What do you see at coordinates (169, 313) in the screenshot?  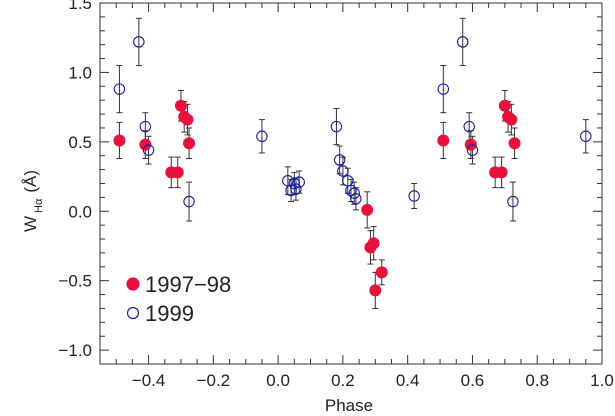 I see `legend-label: 1999` at bounding box center [169, 313].